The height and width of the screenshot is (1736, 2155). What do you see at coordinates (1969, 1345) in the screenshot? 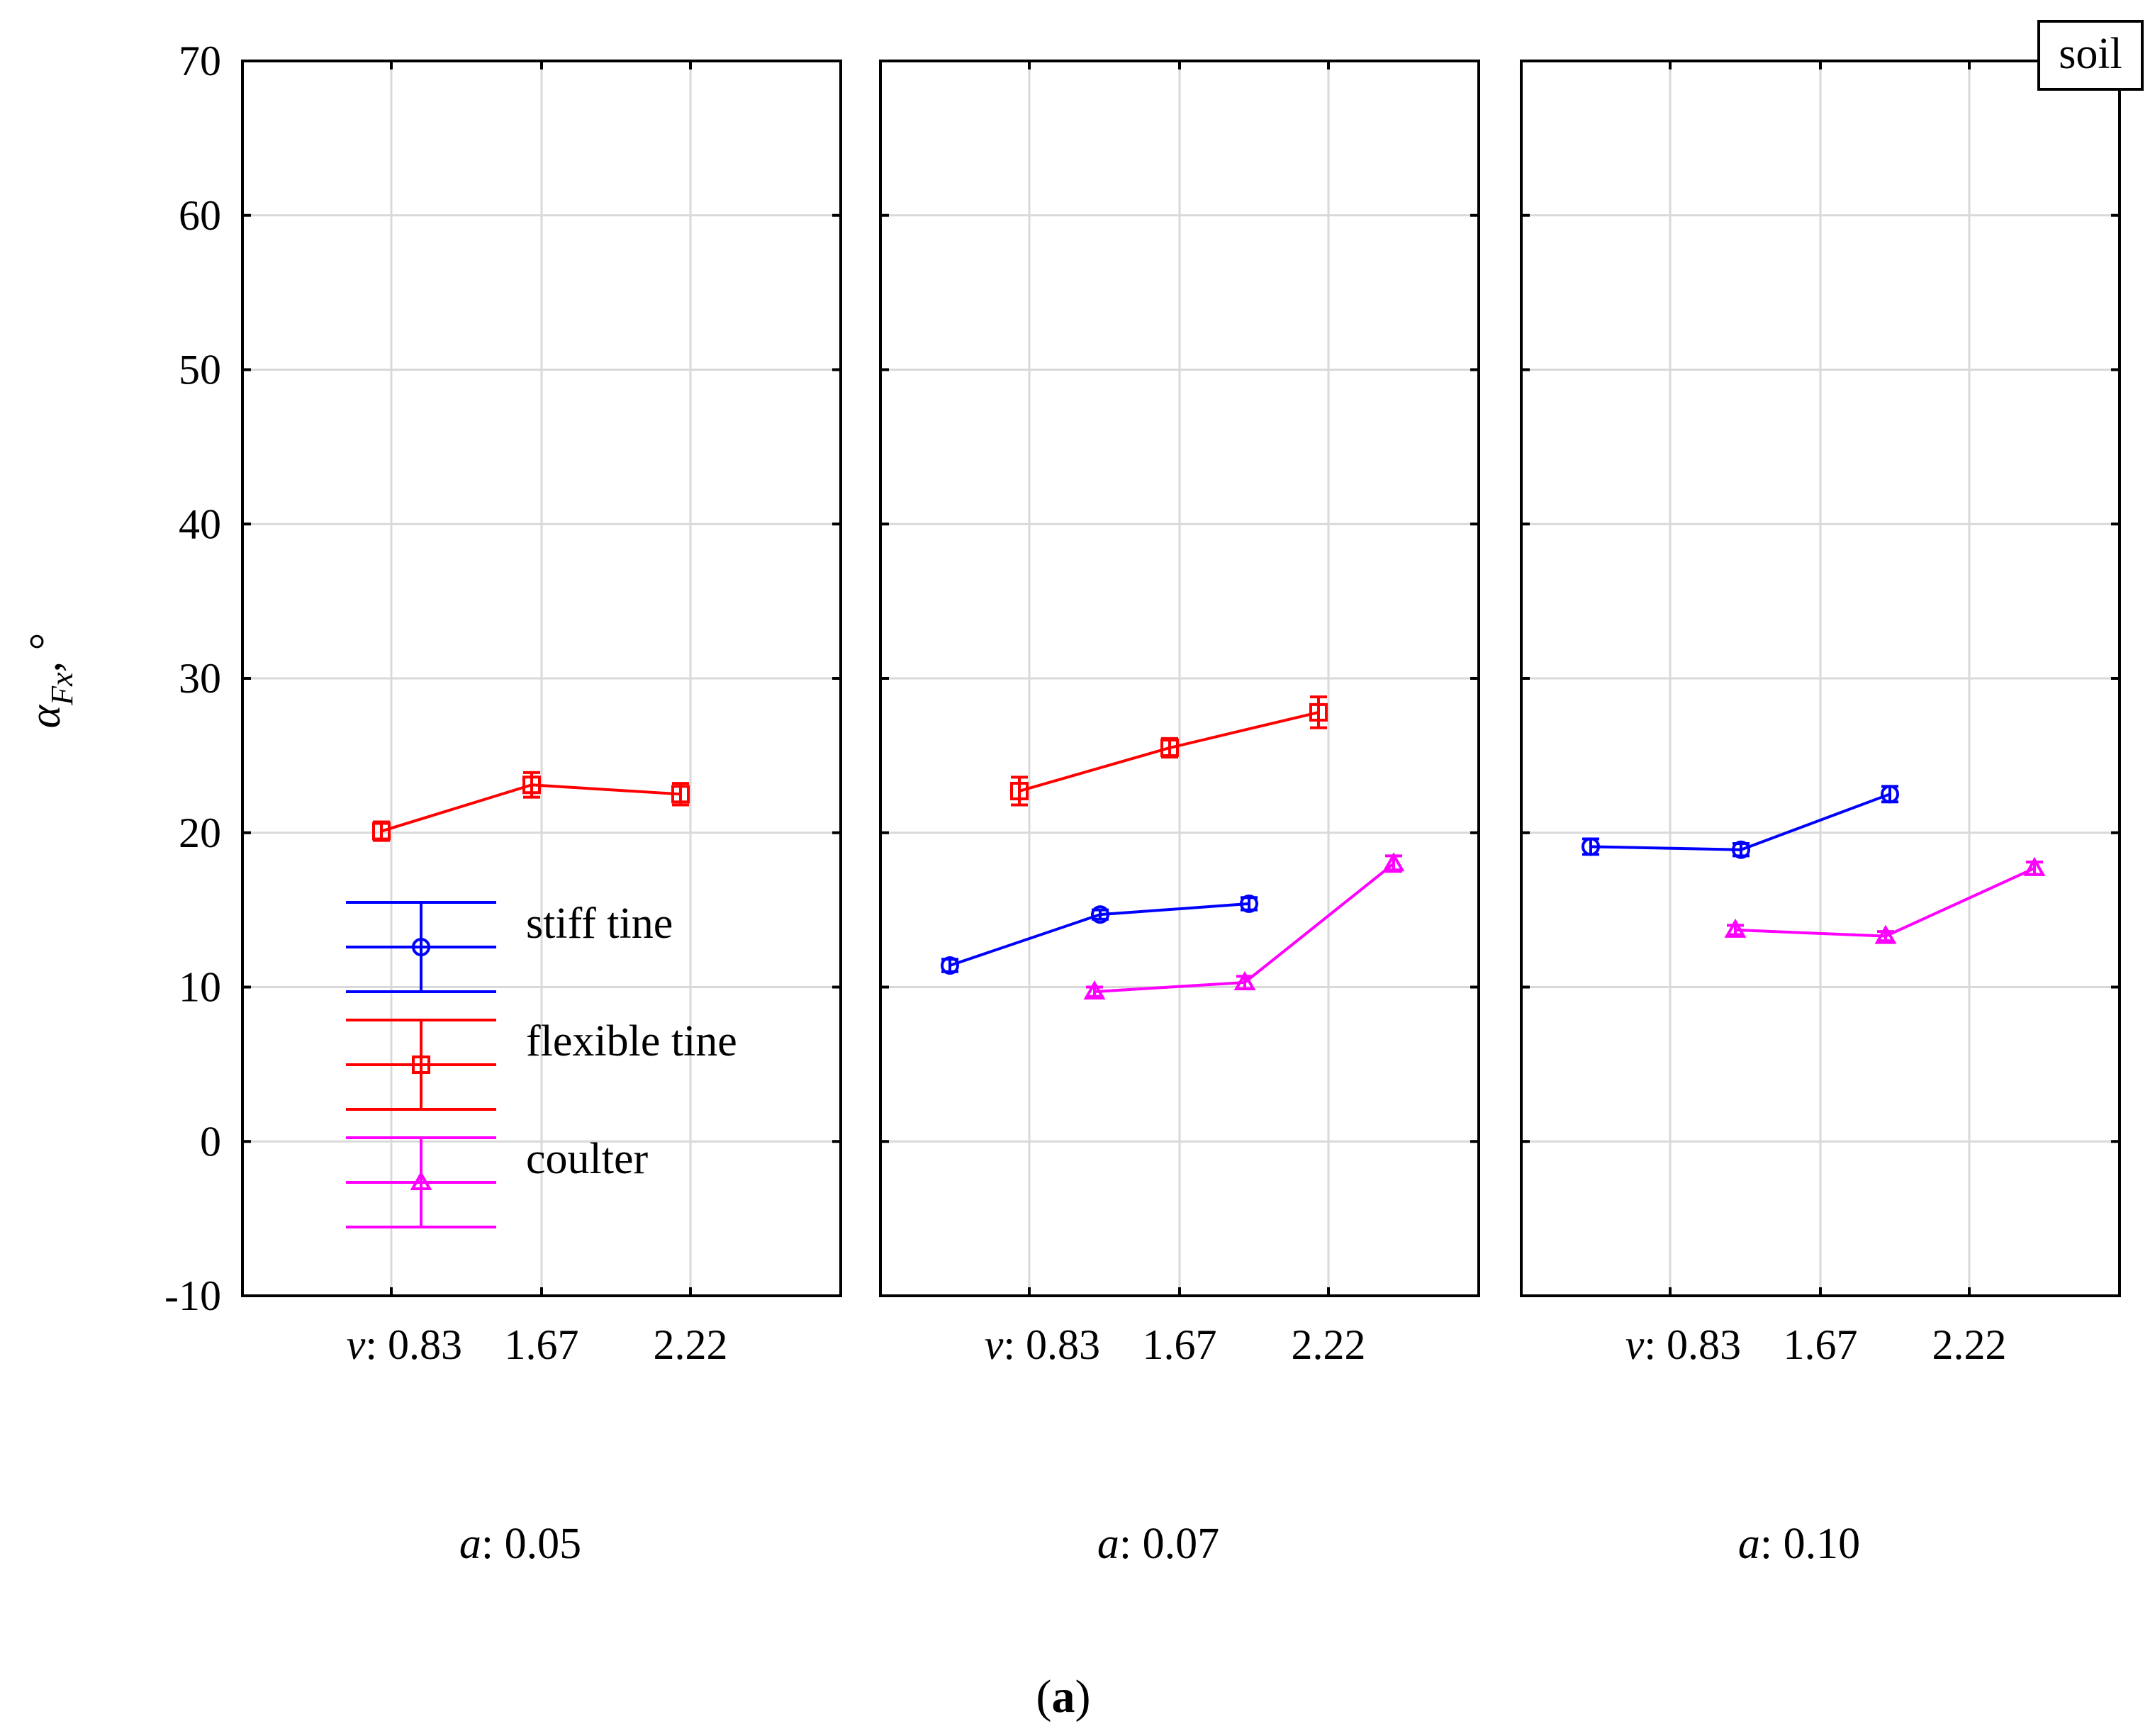
I see `panel-3-xcat-label-2: 2.22` at bounding box center [1969, 1345].